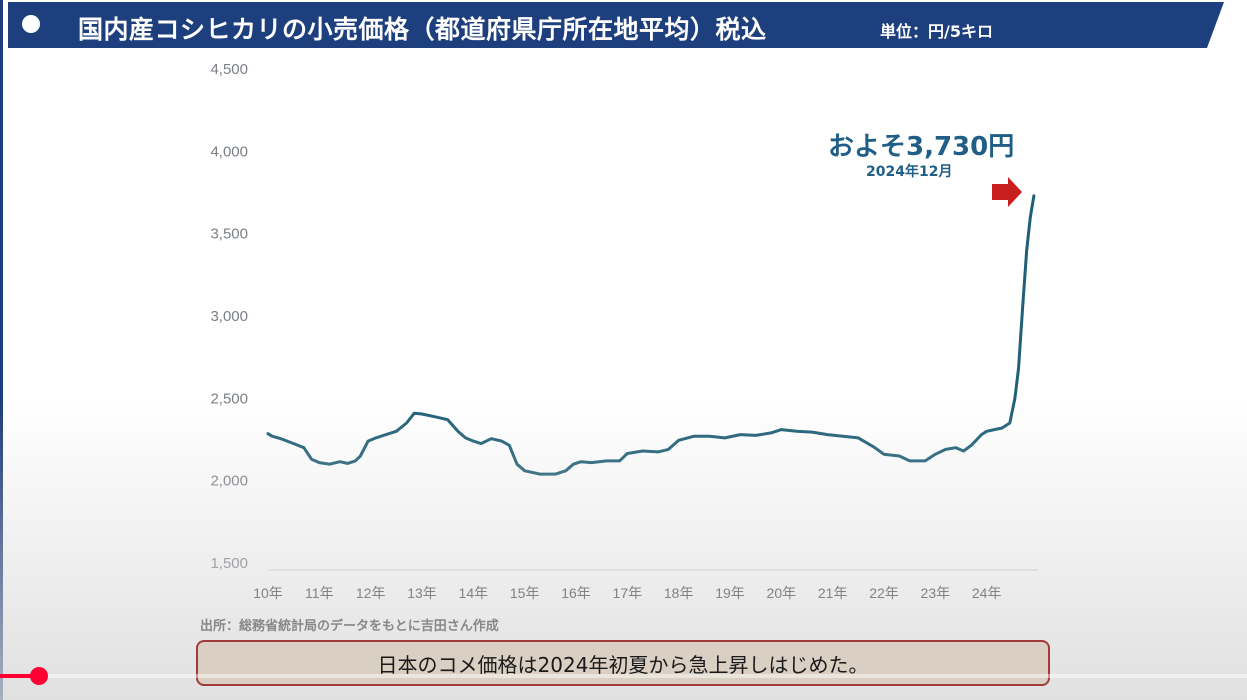 The width and height of the screenshot is (1247, 700). Describe the element at coordinates (474, 592) in the screenshot. I see `x-tick-label: 14年` at that location.